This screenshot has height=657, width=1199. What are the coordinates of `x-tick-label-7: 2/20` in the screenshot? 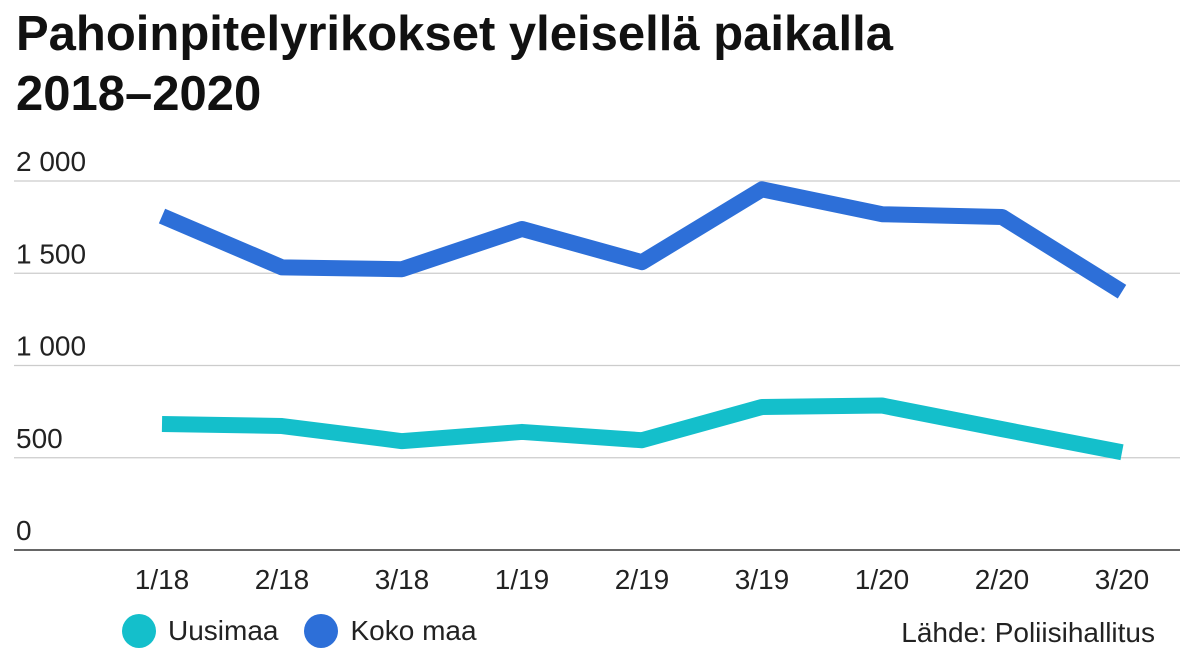 It's located at (1002, 579).